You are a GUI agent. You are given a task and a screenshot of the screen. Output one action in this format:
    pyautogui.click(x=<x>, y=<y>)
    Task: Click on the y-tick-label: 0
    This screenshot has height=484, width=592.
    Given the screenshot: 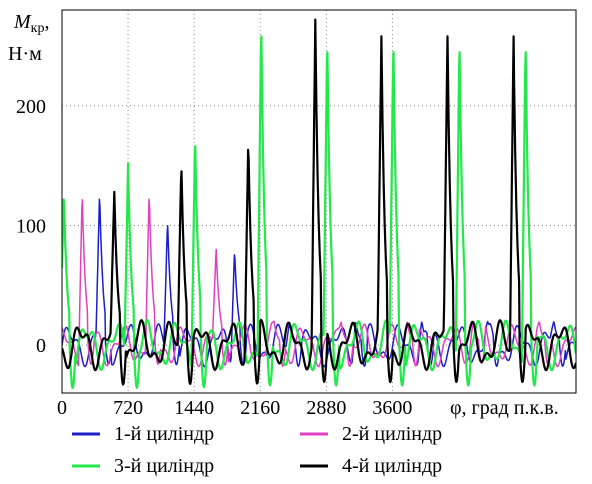 What is the action you would take?
    pyautogui.click(x=41, y=346)
    